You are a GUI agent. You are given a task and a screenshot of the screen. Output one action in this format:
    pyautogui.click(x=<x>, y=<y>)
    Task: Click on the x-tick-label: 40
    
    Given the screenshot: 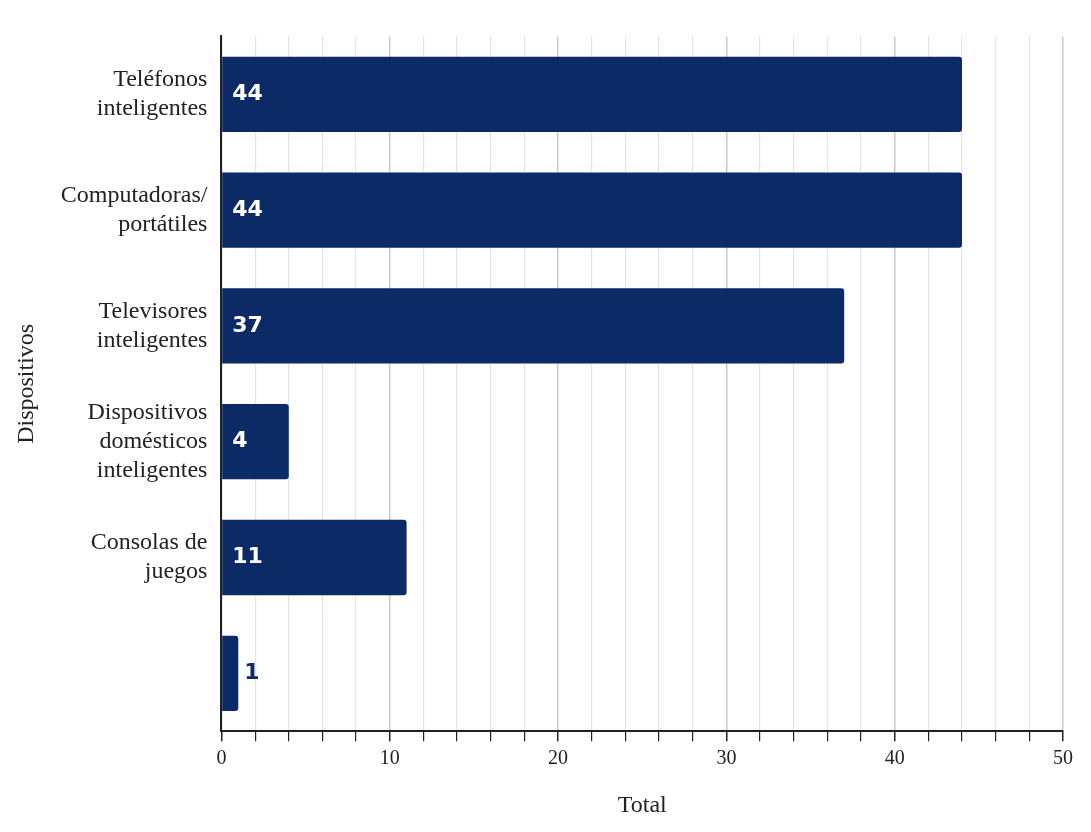 What is the action you would take?
    pyautogui.click(x=894, y=757)
    